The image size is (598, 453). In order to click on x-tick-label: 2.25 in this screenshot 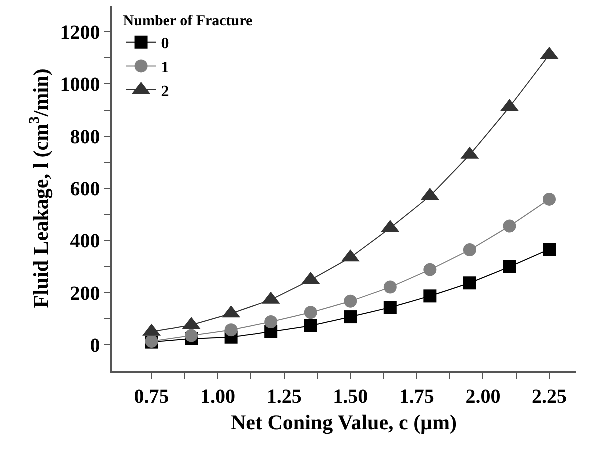, I will do `click(549, 397)`.